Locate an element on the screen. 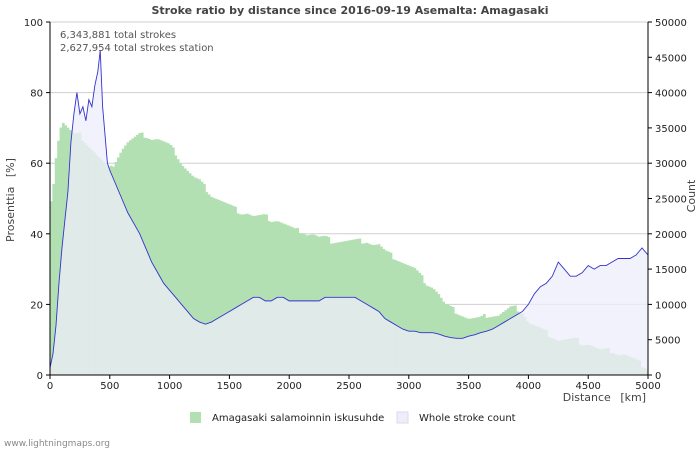 The height and width of the screenshot is (450, 700). legend-swatch-ratio is located at coordinates (195, 417).